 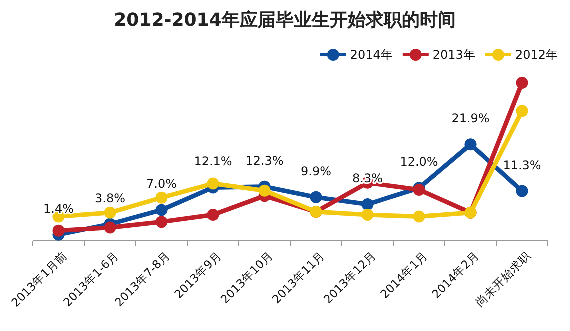 I want to click on chart-title: 2012-2014年应届毕业生开始求职的时间, so click(x=285, y=20).